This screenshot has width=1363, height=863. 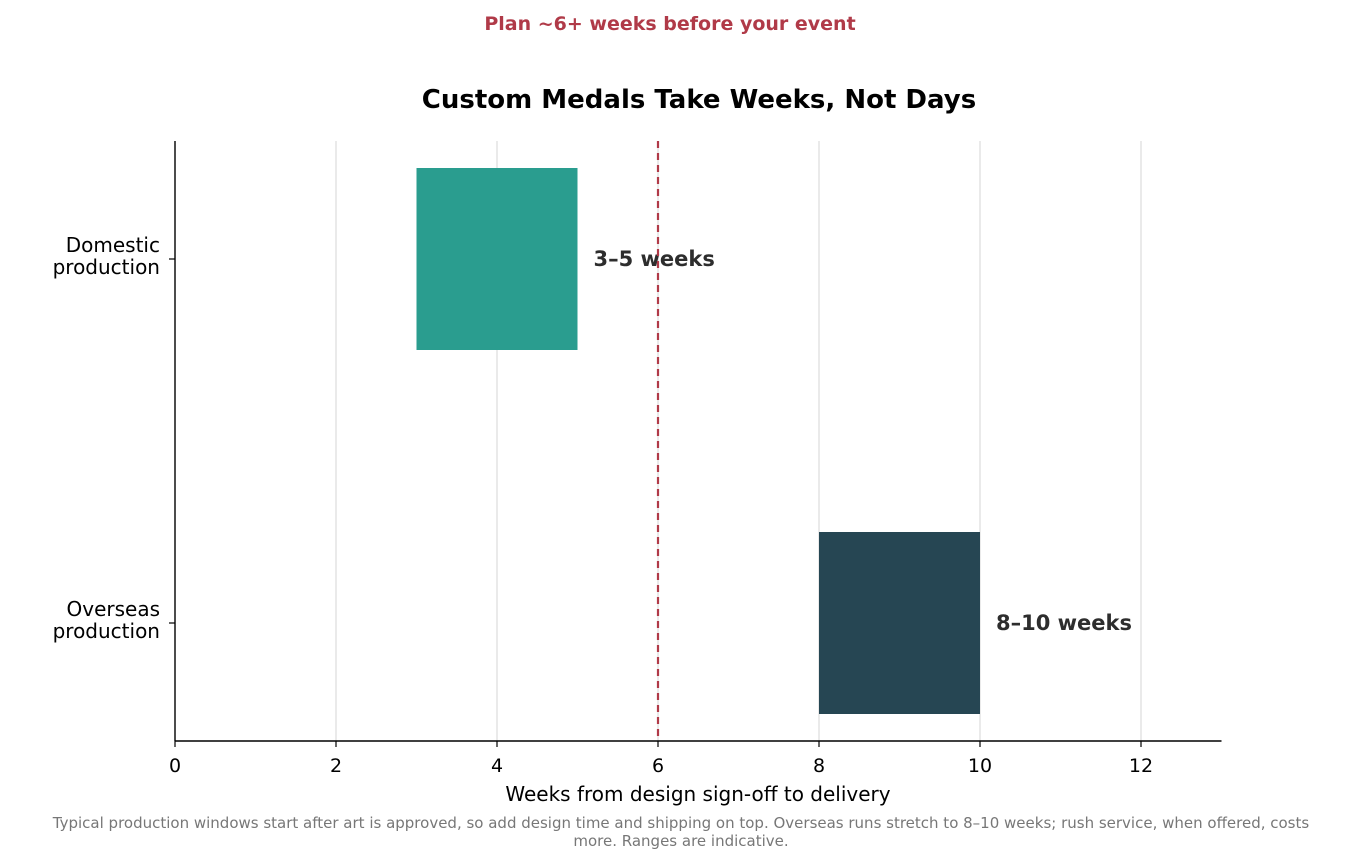 I want to click on x-tick-label-4: 4, so click(x=497, y=766).